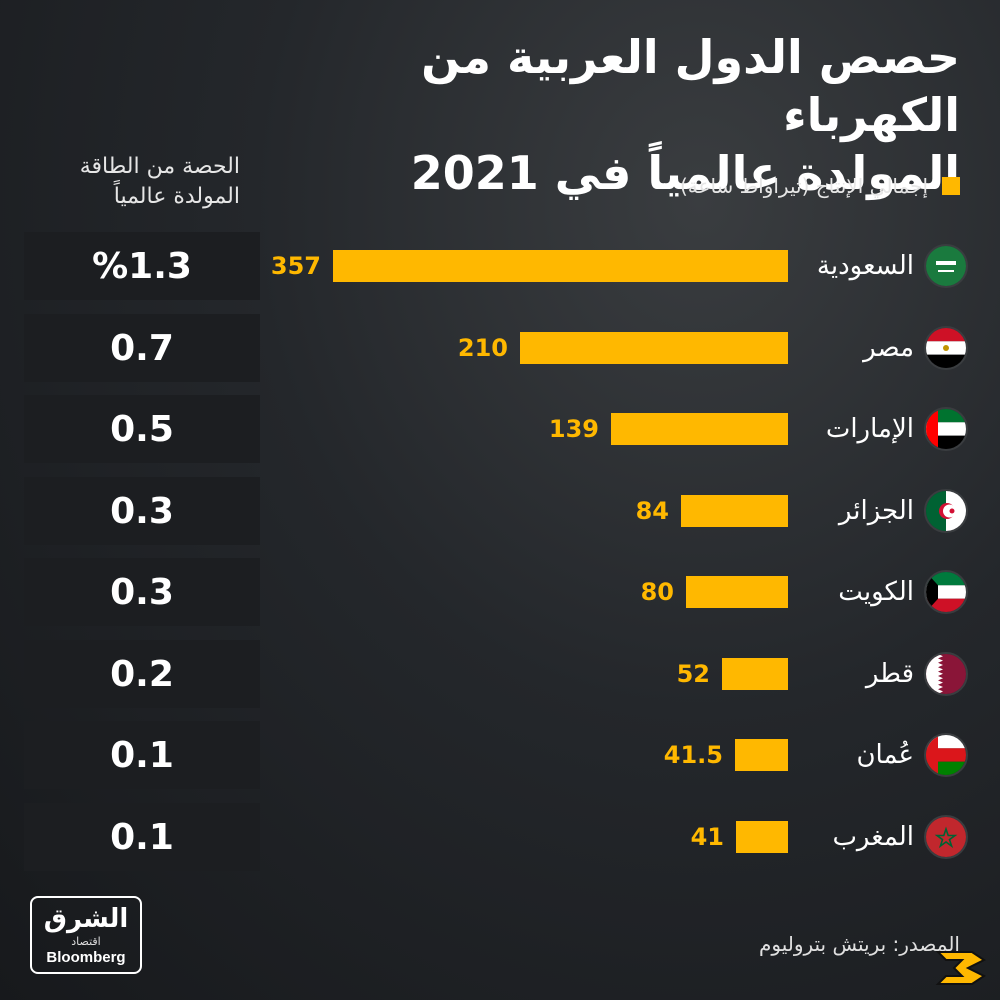 The width and height of the screenshot is (1000, 1000). Describe the element at coordinates (888, 348) in the screenshot. I see `country-label: مصر` at that location.